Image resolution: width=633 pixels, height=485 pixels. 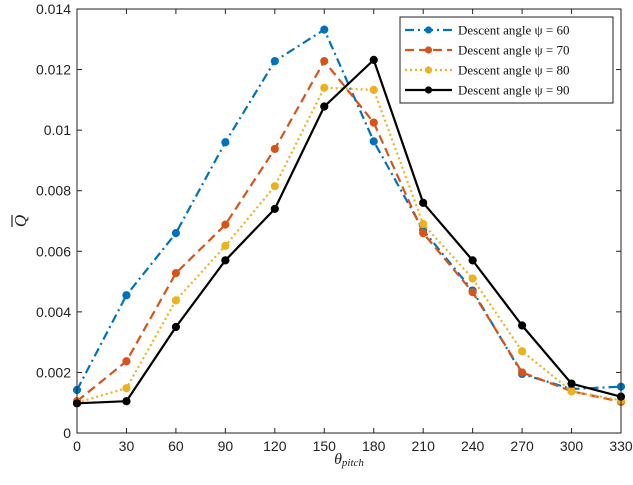 I want to click on legend-entry-label: Descent angle ψ = 80, so click(x=514, y=70).